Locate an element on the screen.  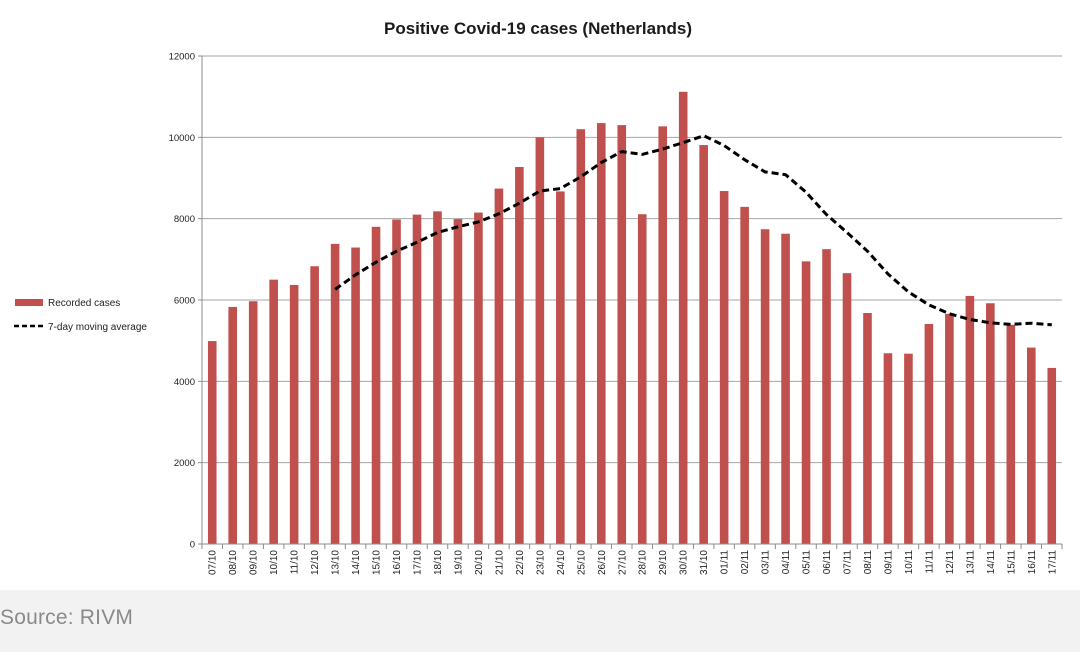
y-tick-label: 6000 is located at coordinates (184, 301).